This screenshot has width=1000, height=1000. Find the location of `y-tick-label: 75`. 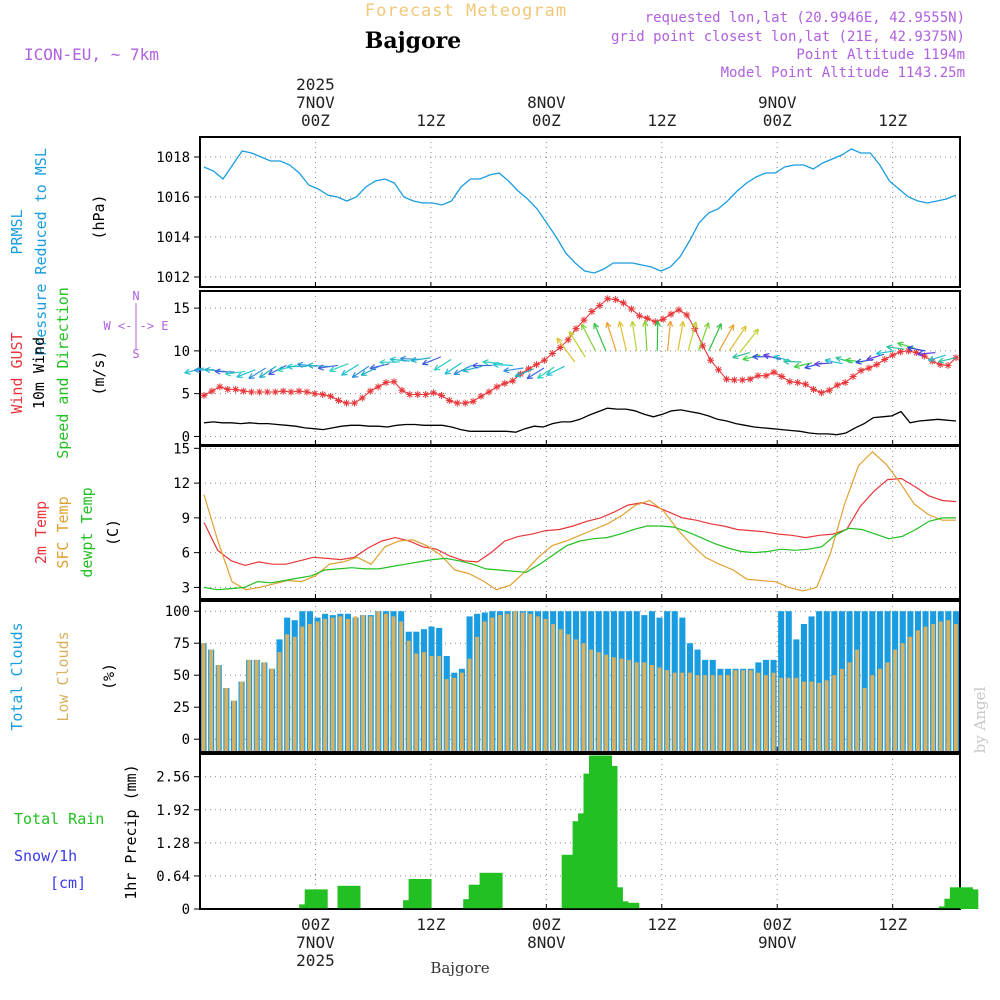

y-tick-label: 75 is located at coordinates (181, 644).